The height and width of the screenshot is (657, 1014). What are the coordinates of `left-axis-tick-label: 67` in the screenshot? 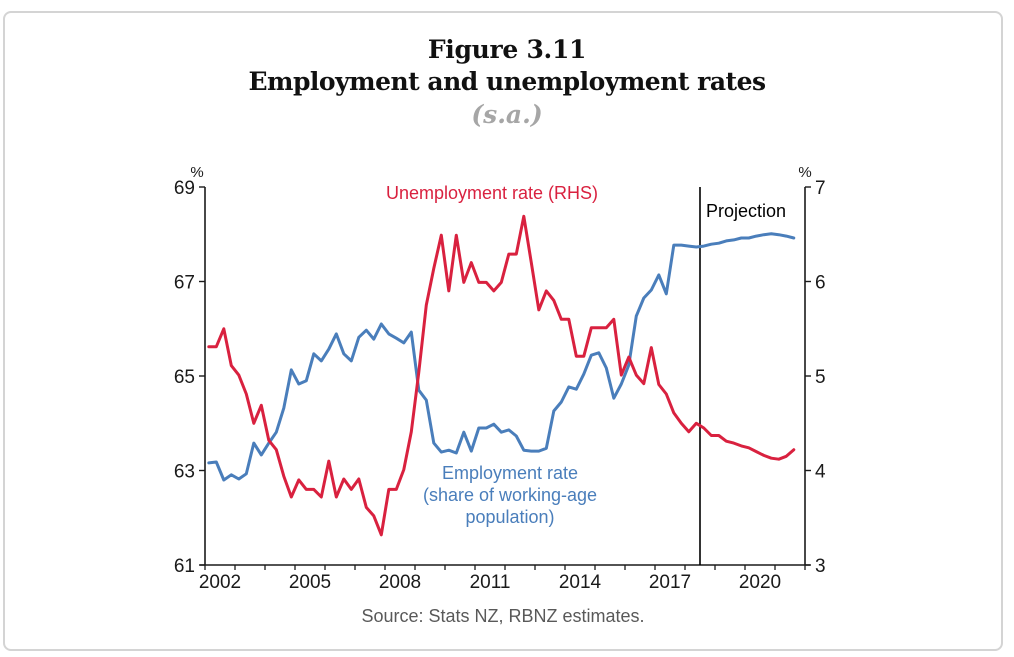 It's located at (184, 283).